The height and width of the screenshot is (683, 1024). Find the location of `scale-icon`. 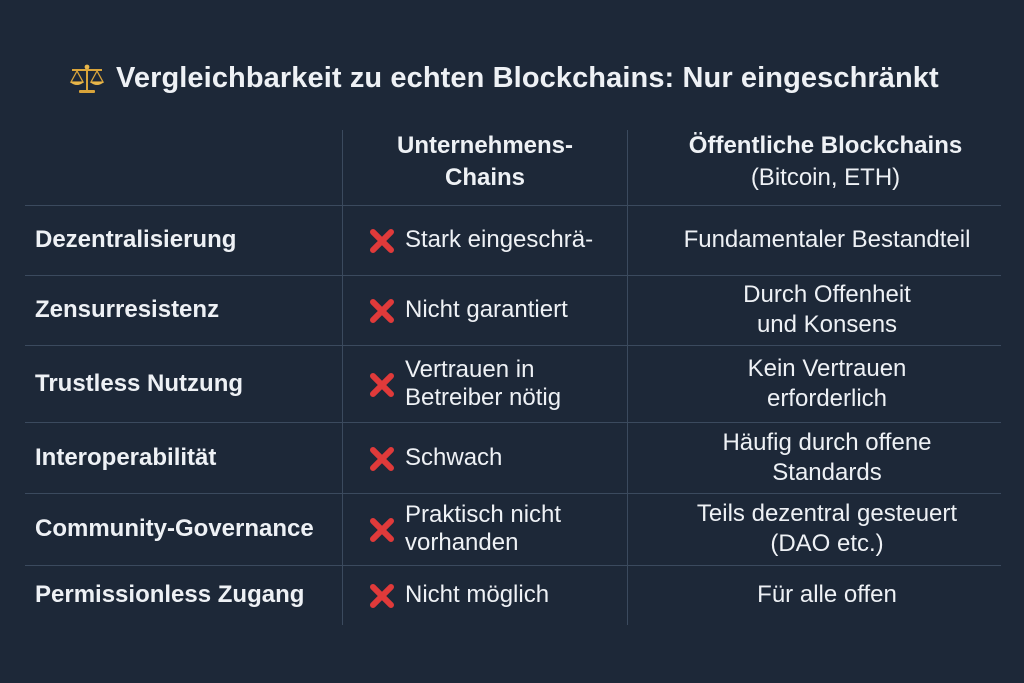

scale-icon is located at coordinates (87, 78).